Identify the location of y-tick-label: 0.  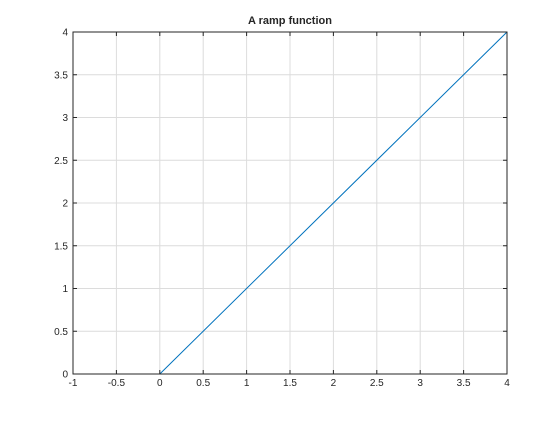
(65, 375).